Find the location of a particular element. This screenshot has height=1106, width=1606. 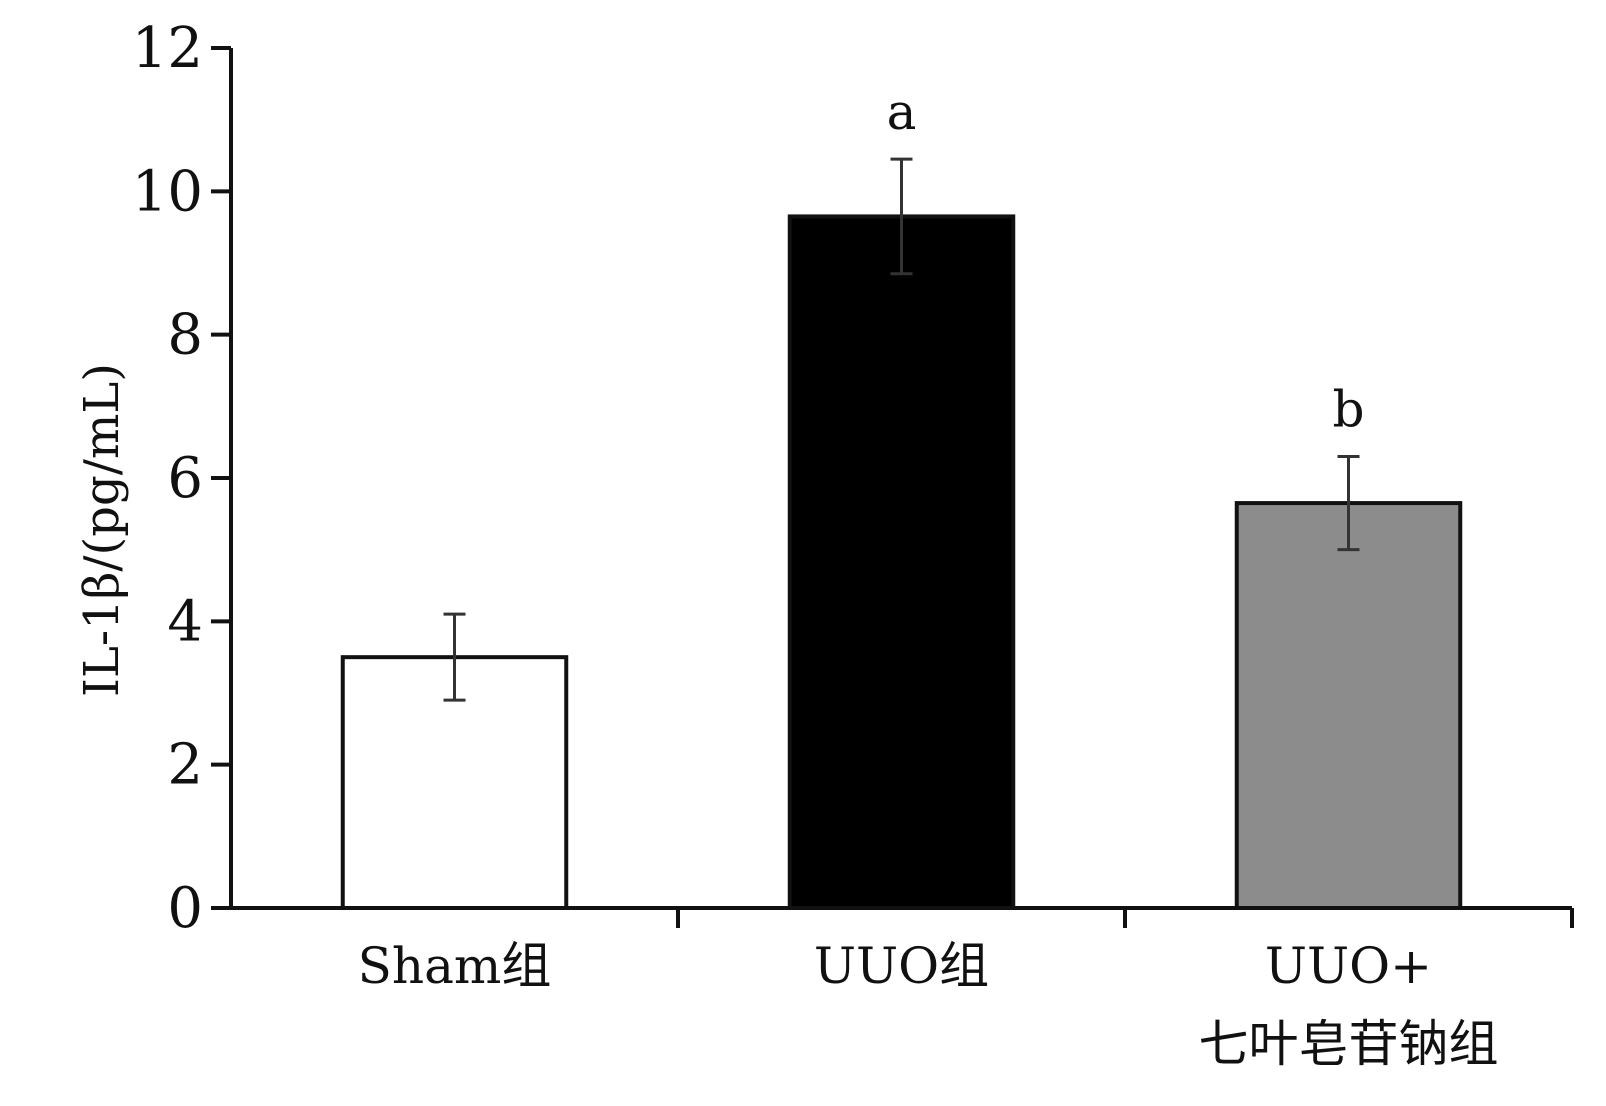

y-tick-label: 0 is located at coordinates (185, 908).